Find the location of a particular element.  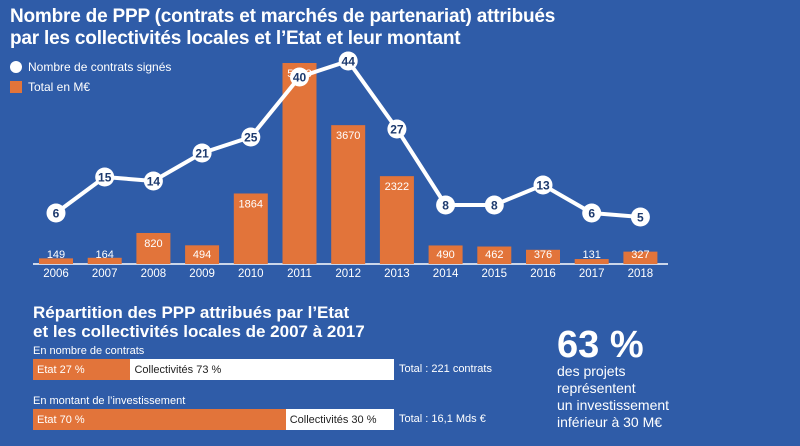

point-2018 is located at coordinates (640, 217).